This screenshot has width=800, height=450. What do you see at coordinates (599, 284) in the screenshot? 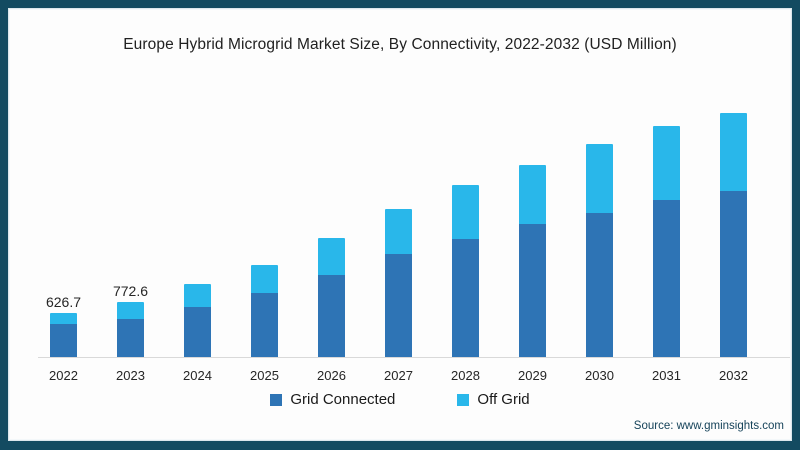
I see `bar-2030-grid-connected-segment` at bounding box center [599, 284].